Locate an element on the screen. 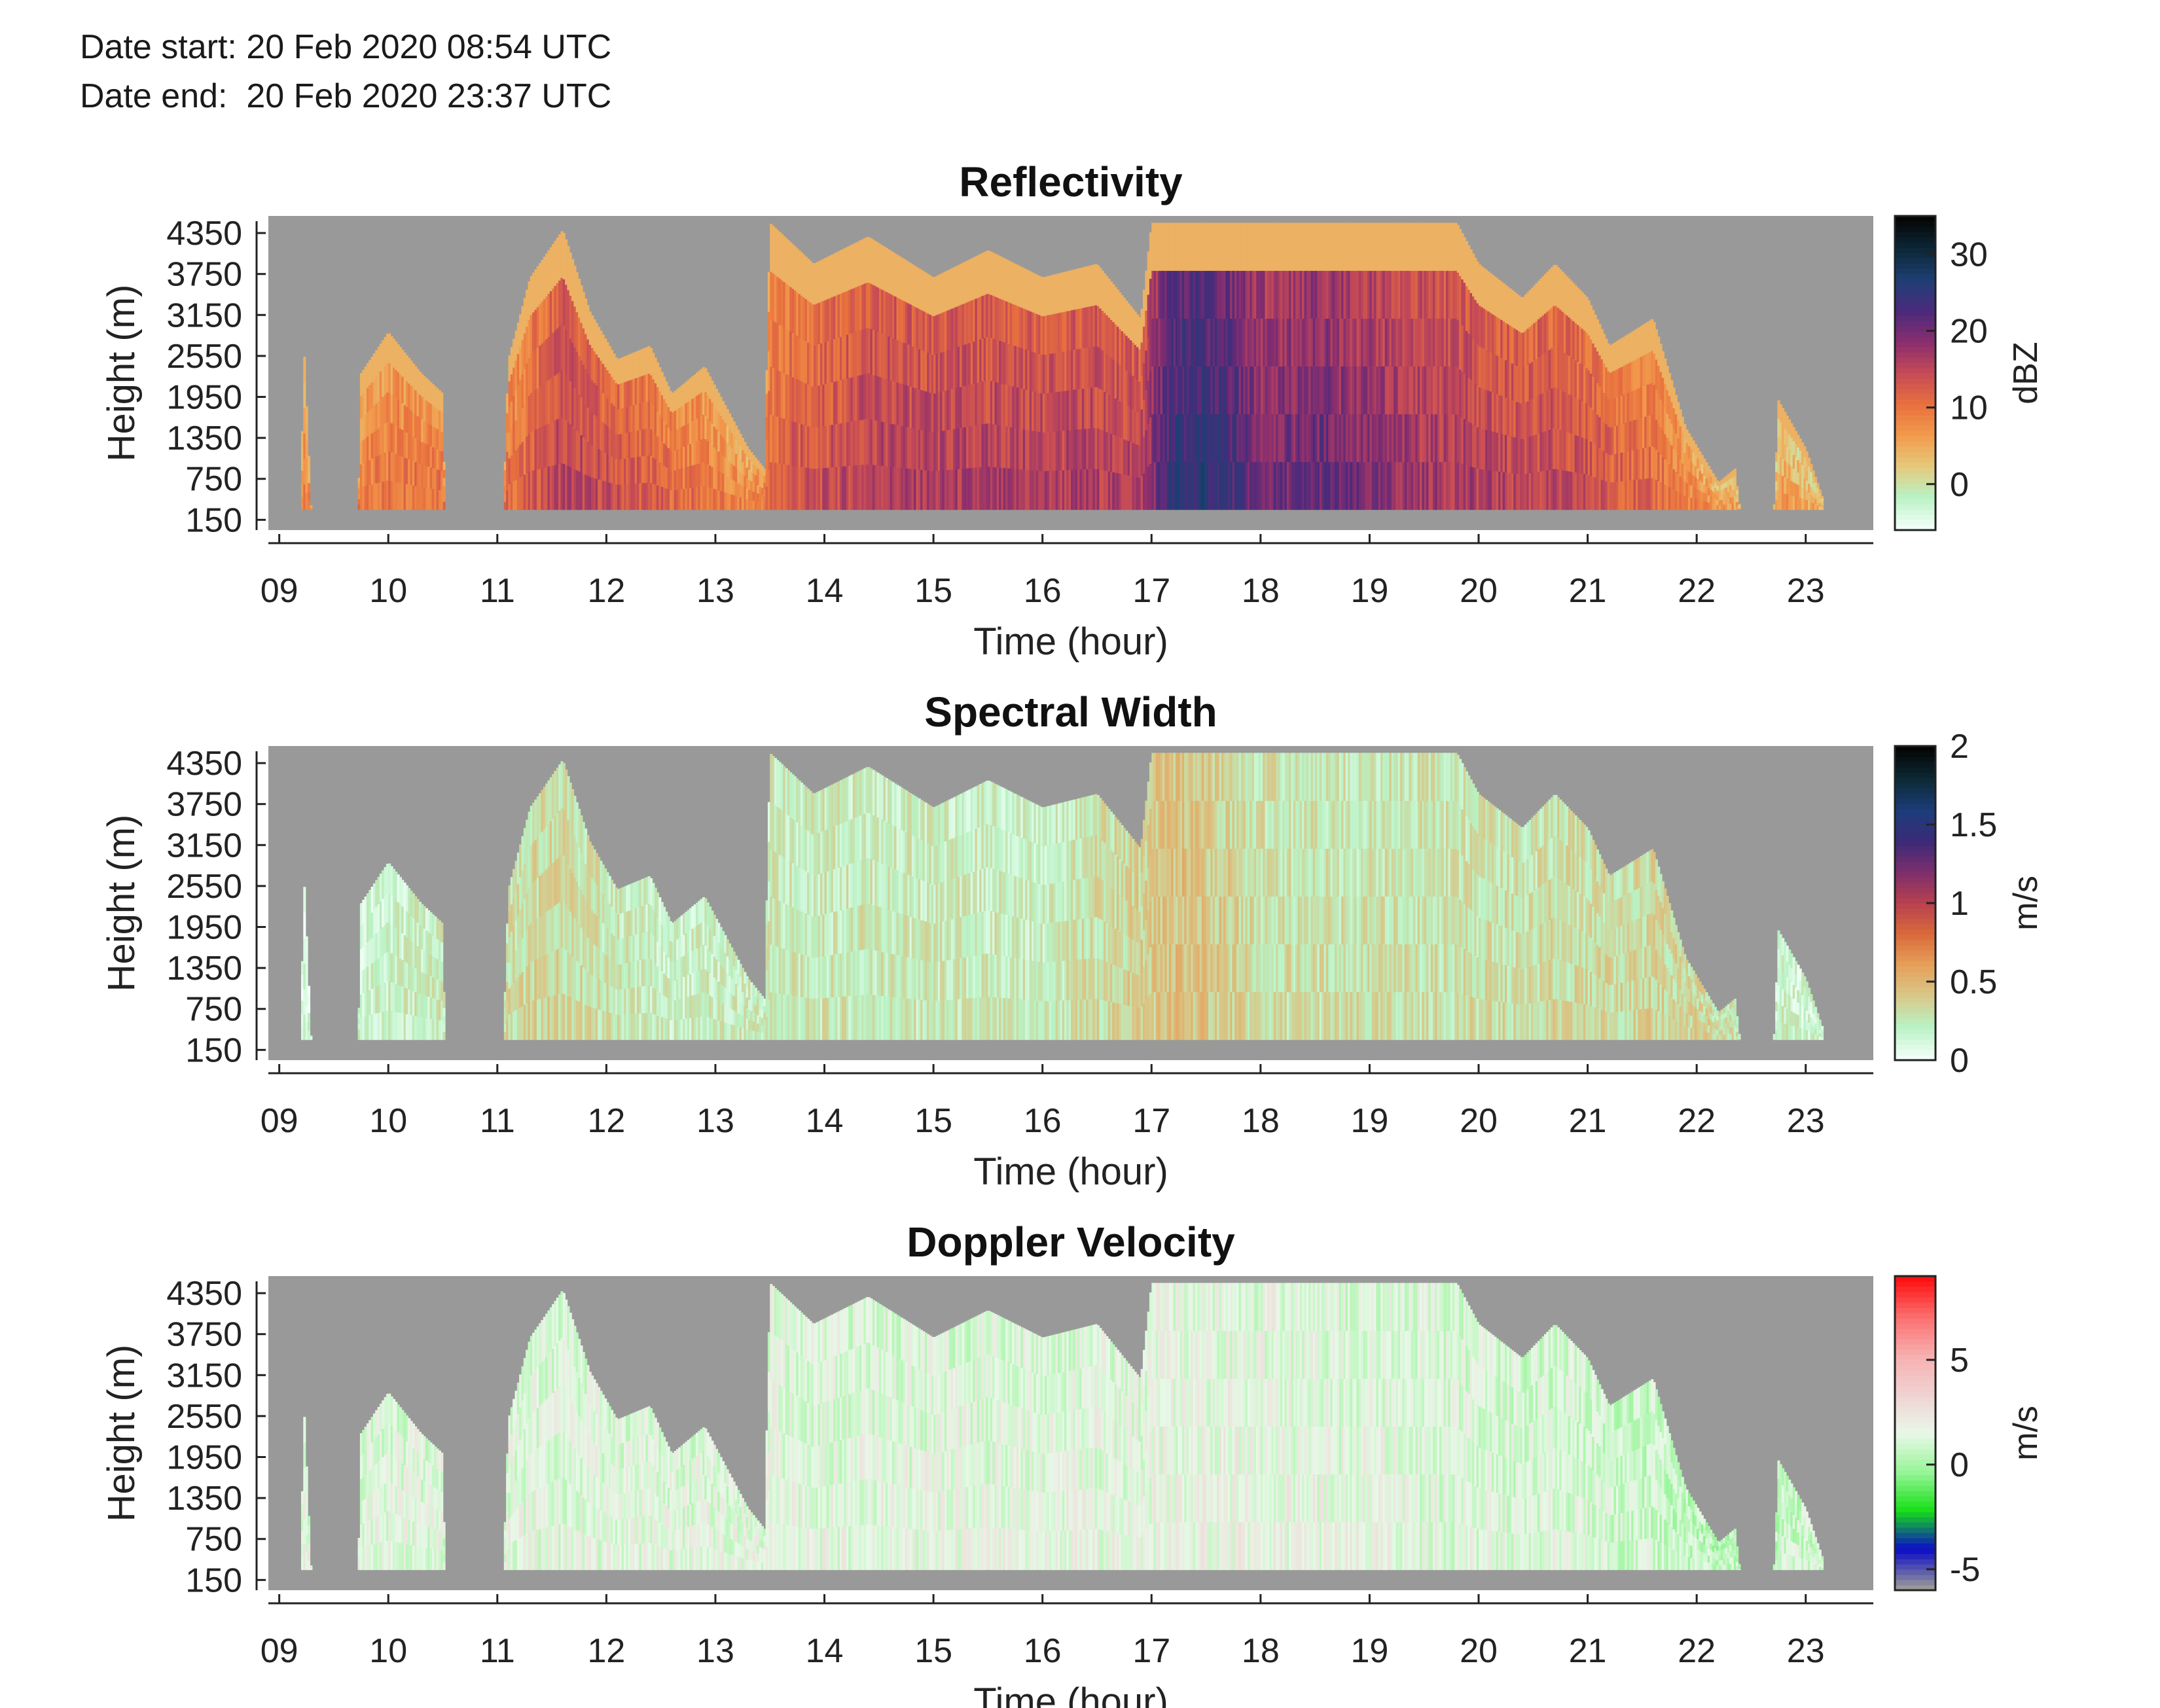  reflectivity-x-tick-label: 11 is located at coordinates (497, 591).